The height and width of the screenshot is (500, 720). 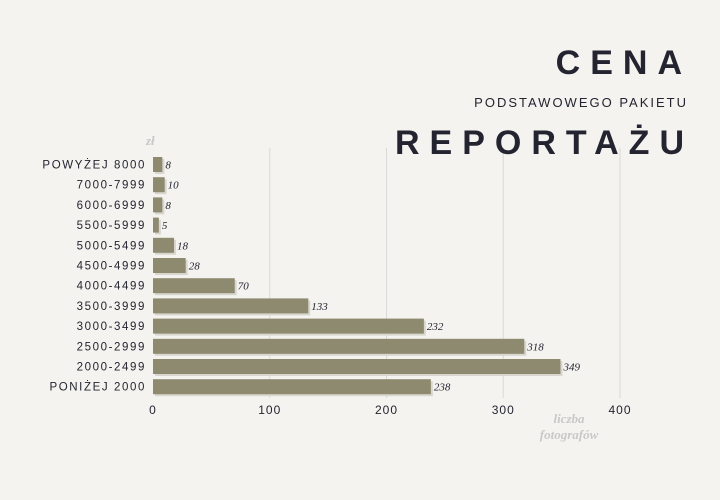 What do you see at coordinates (111, 368) in the screenshot?
I see `category-label: 2000-2499` at bounding box center [111, 368].